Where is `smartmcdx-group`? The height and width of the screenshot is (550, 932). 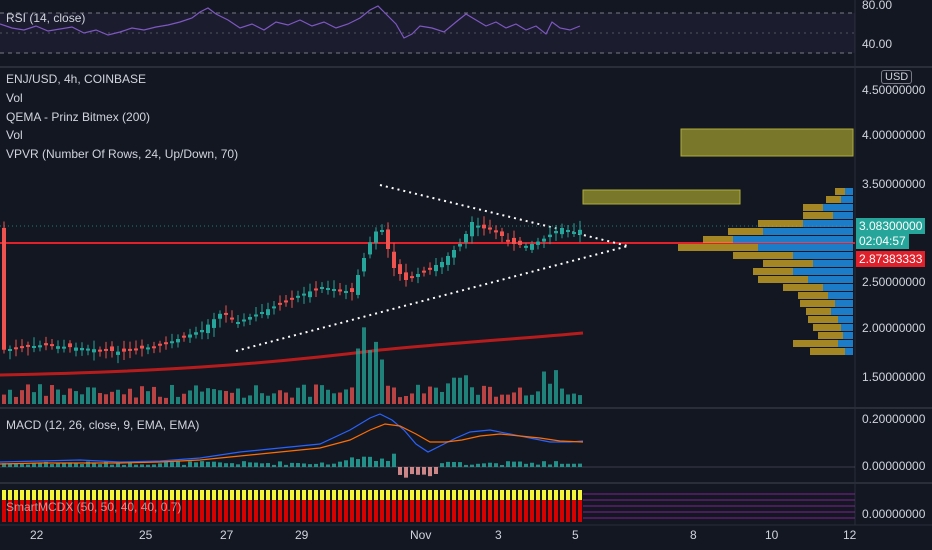
smartmcdx-group is located at coordinates (428, 506).